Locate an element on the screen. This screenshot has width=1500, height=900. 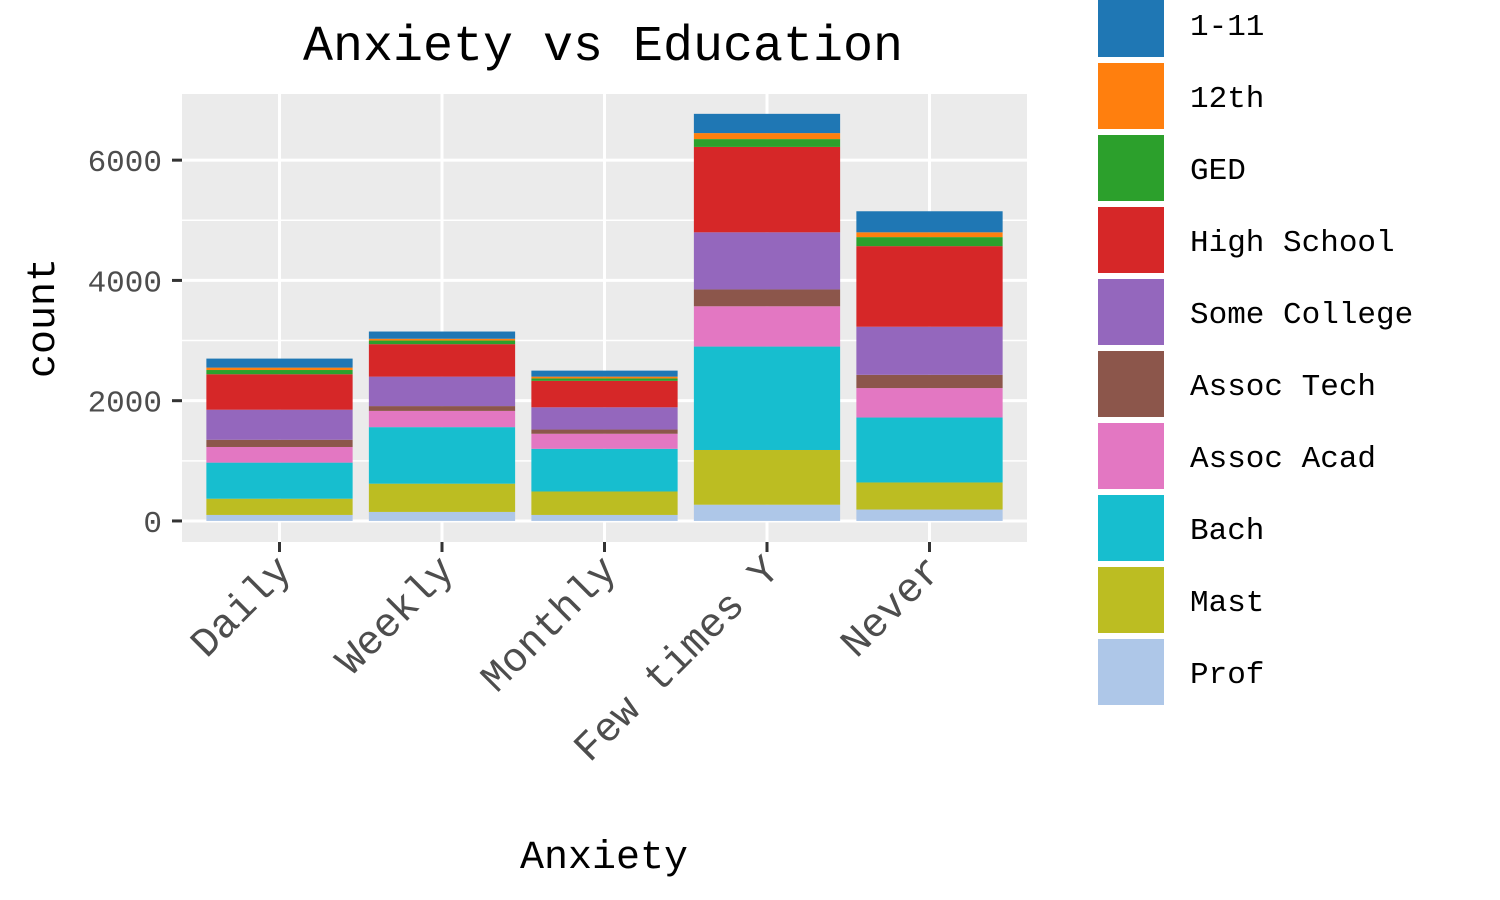
legend-label: Assoc Tech is located at coordinates (1283, 387).